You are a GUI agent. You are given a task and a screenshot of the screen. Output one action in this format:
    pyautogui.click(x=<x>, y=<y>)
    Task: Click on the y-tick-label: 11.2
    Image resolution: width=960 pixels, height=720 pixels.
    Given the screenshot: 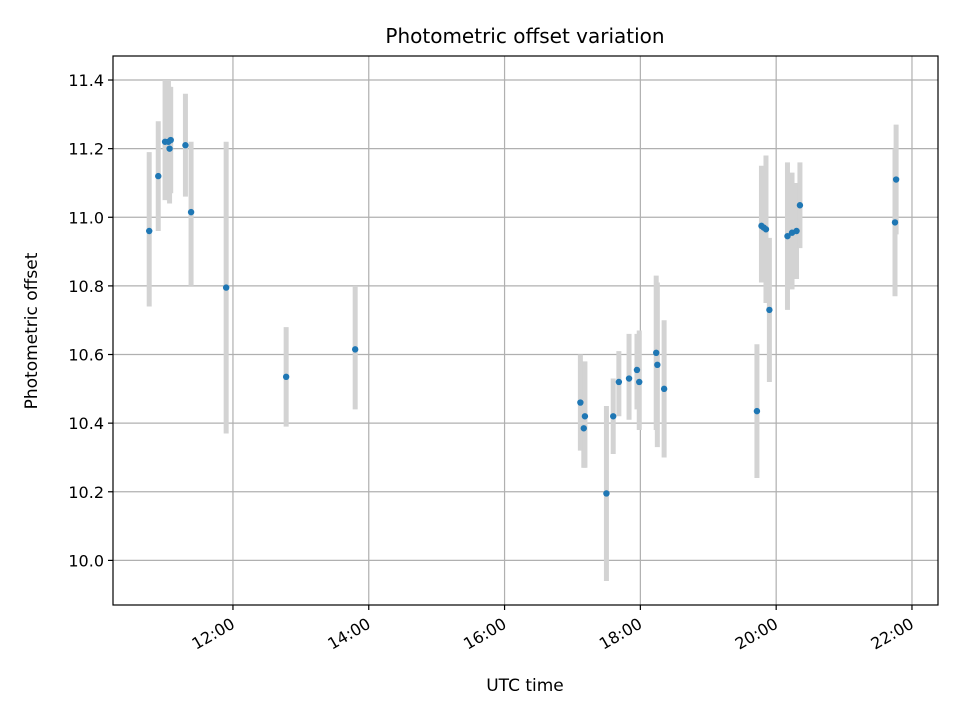 What is the action you would take?
    pyautogui.click(x=86, y=149)
    